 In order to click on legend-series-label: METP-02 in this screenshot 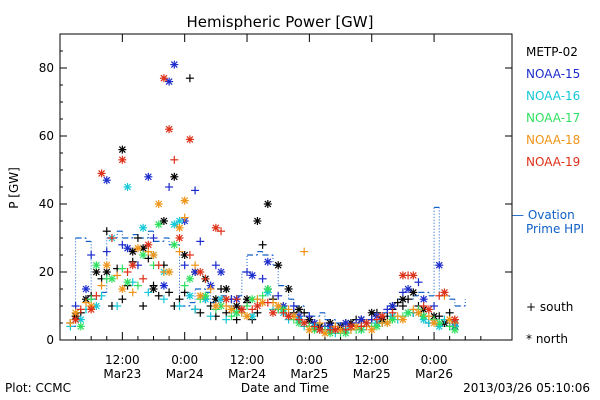, I will do `click(552, 52)`.